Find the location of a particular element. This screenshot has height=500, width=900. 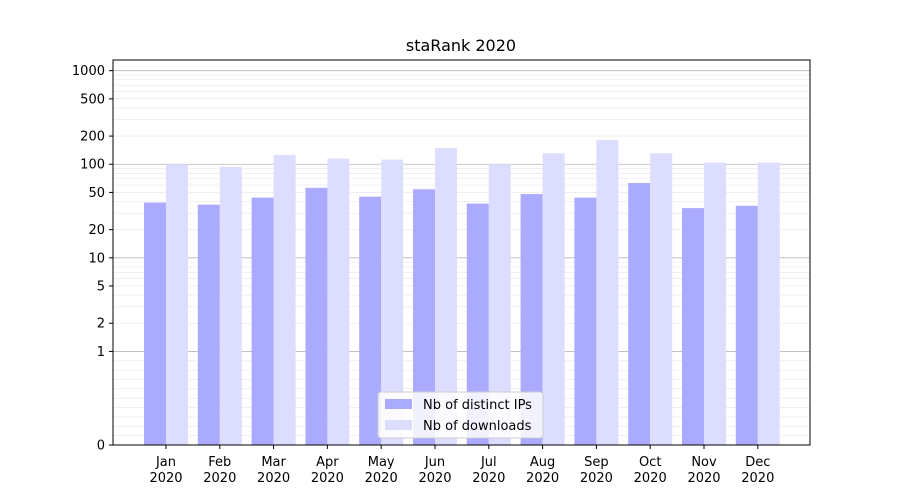

x-tick-label-month: Dec is located at coordinates (757, 462).